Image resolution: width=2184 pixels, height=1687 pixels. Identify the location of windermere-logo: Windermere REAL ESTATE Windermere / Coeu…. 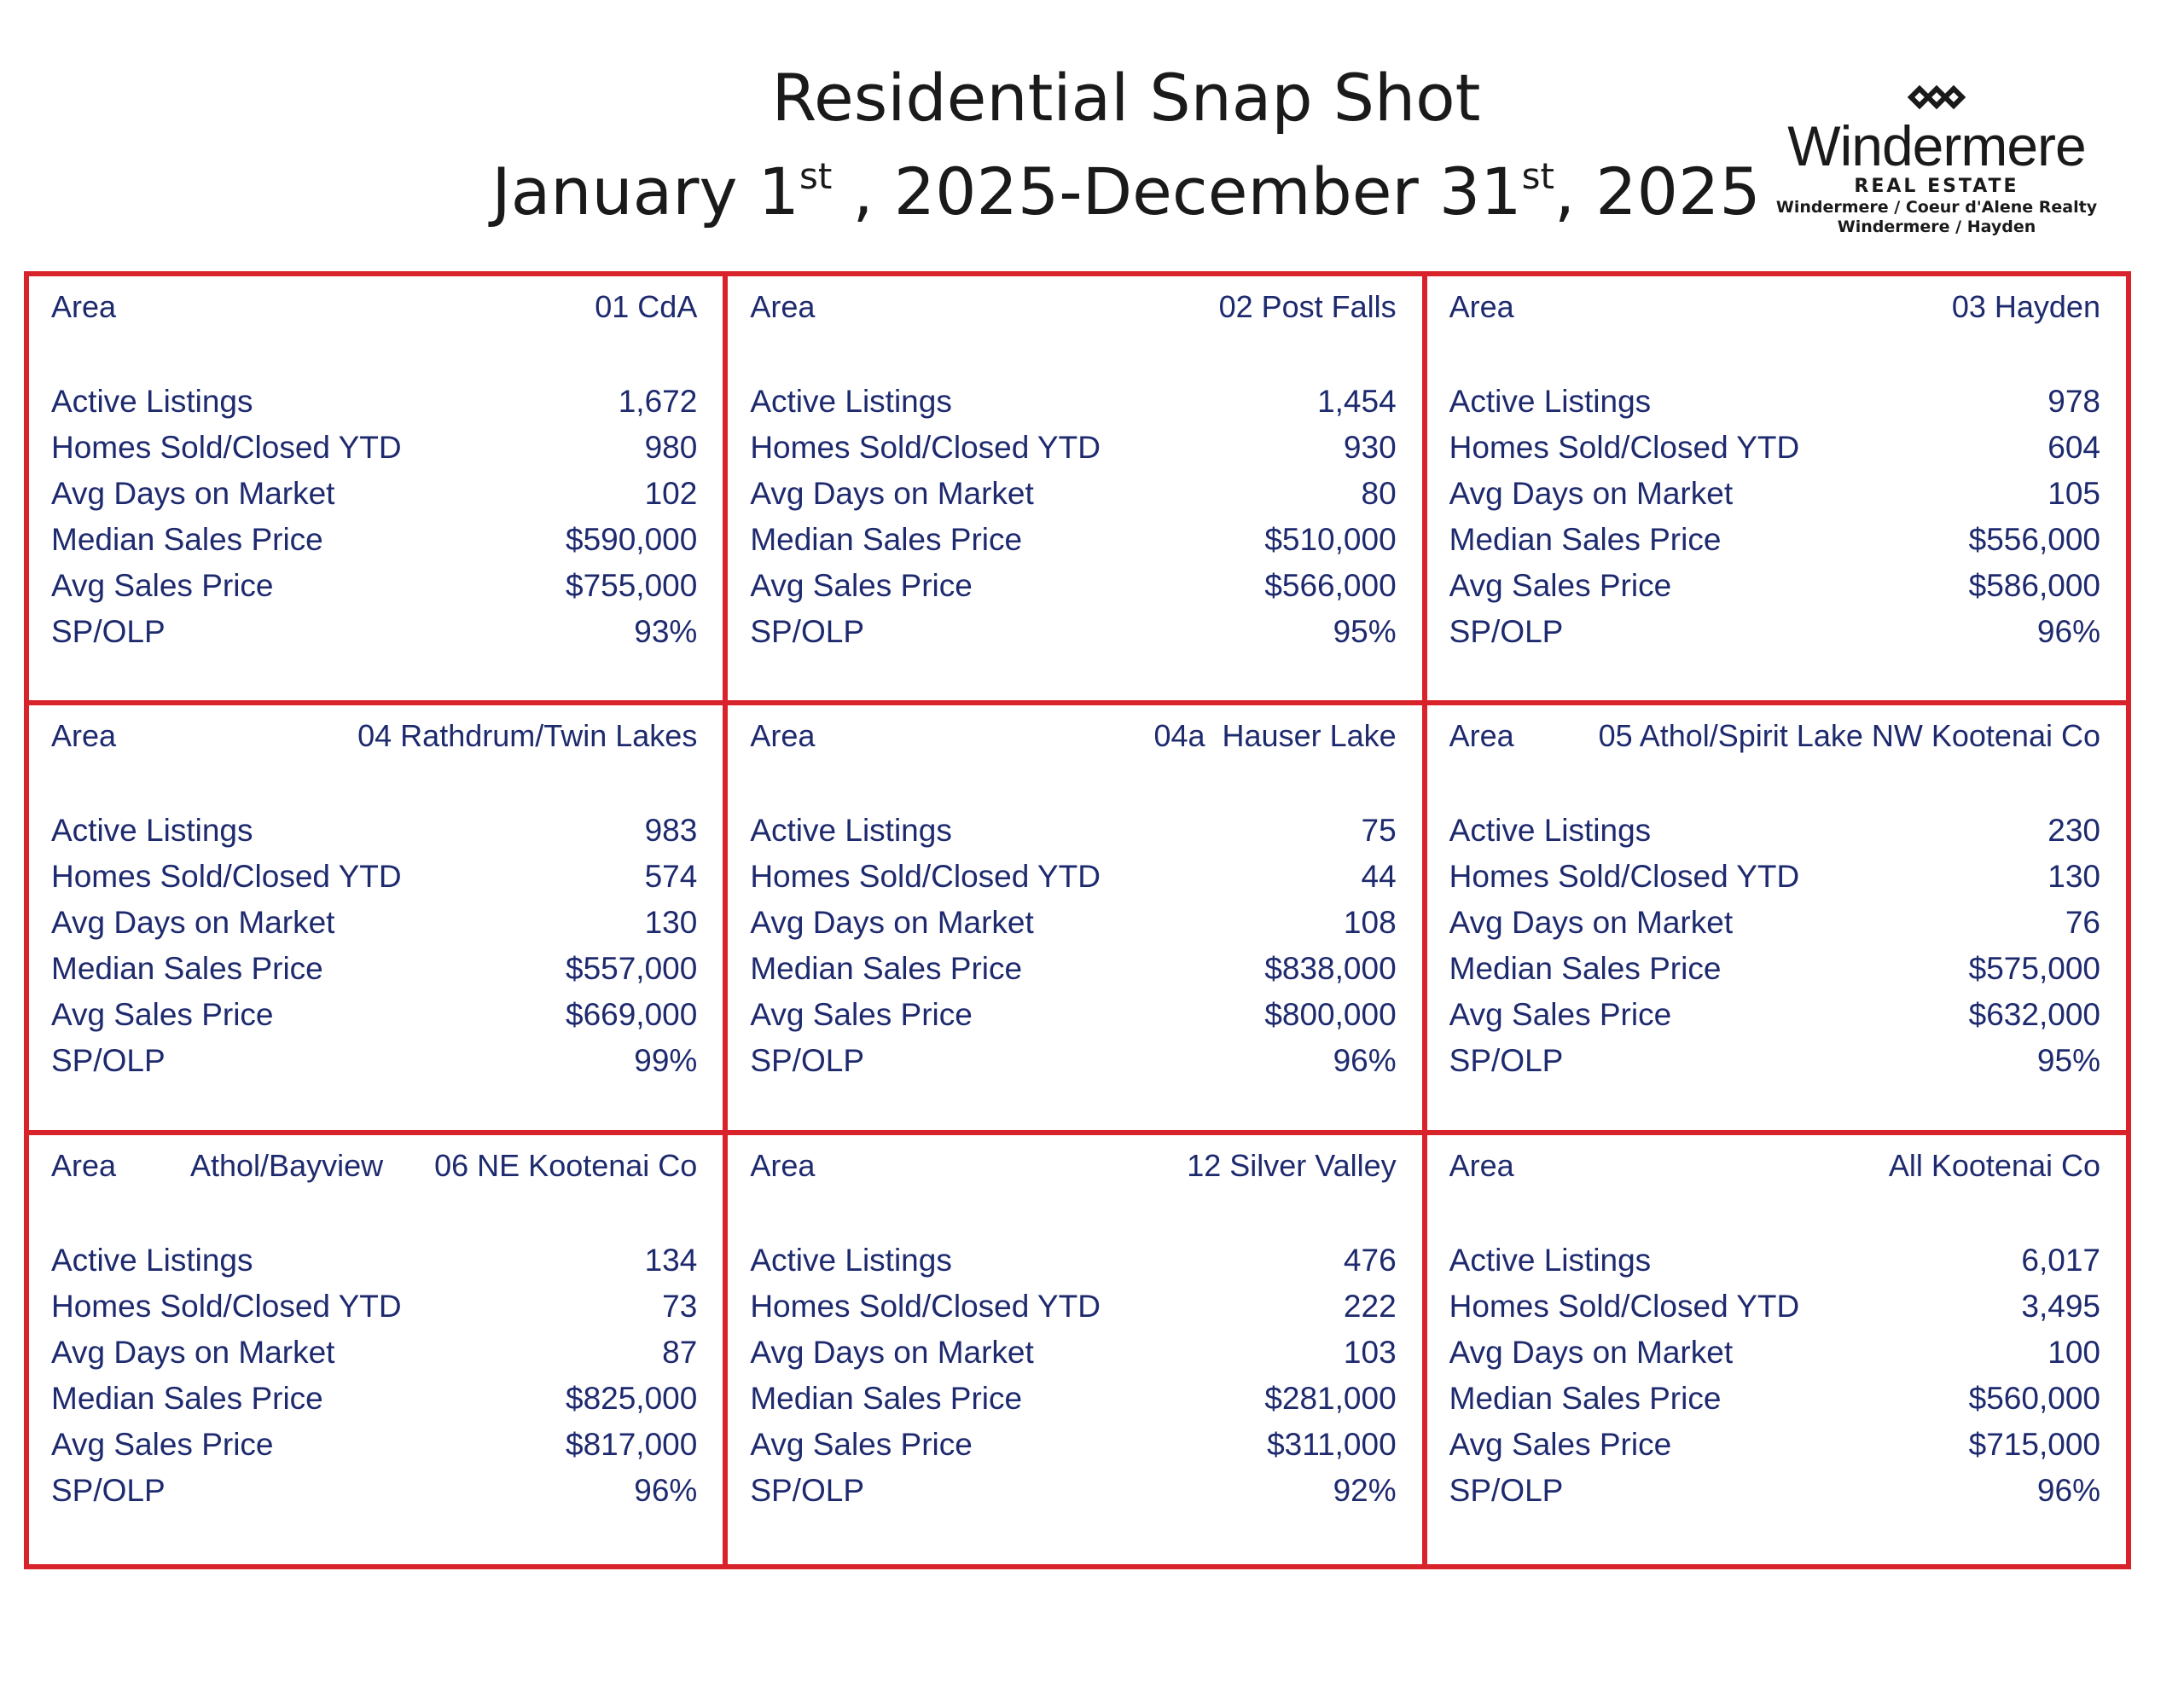
(1937, 157).